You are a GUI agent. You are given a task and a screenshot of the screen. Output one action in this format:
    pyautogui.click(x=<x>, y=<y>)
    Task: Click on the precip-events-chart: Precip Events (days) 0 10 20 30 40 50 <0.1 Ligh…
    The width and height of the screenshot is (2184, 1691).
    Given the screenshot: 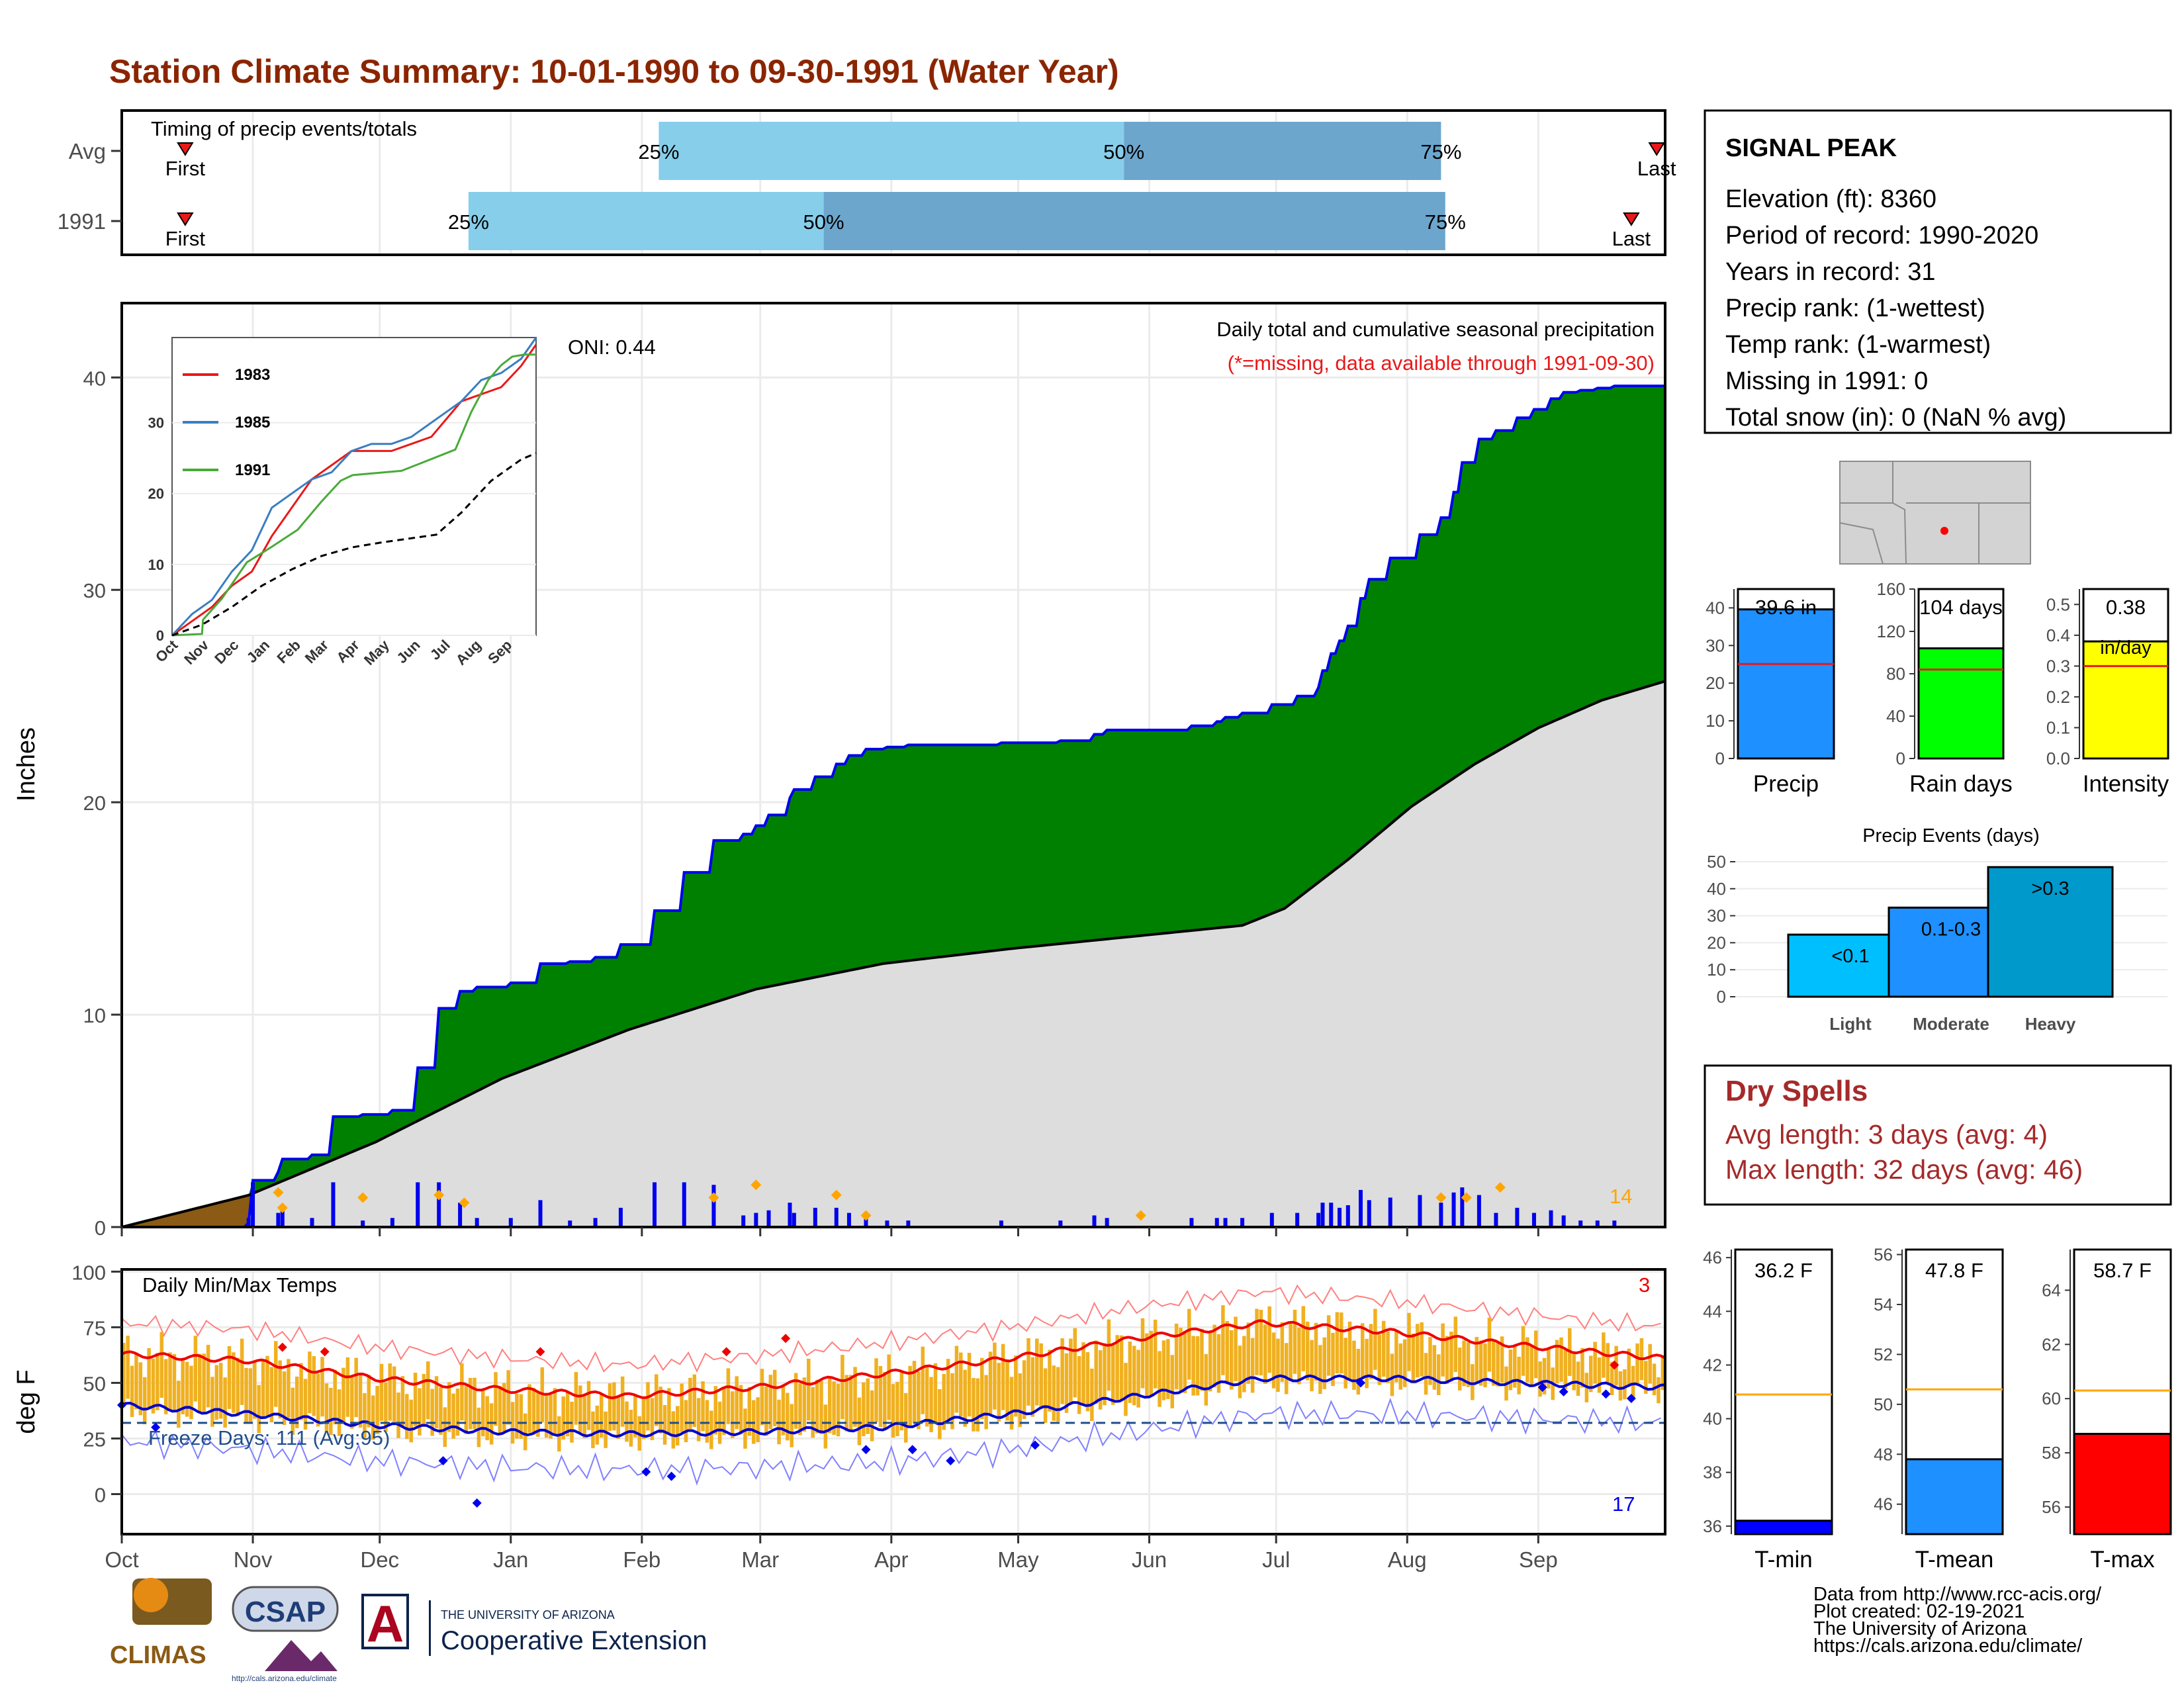 What is the action you would take?
    pyautogui.click(x=1937, y=929)
    